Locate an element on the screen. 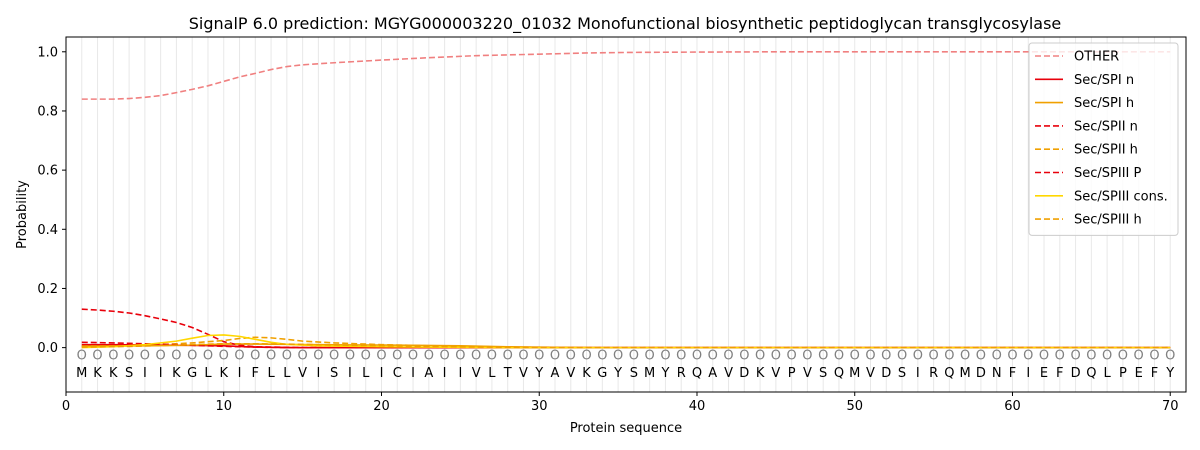  legend-label: OTHER is located at coordinates (1096, 57).